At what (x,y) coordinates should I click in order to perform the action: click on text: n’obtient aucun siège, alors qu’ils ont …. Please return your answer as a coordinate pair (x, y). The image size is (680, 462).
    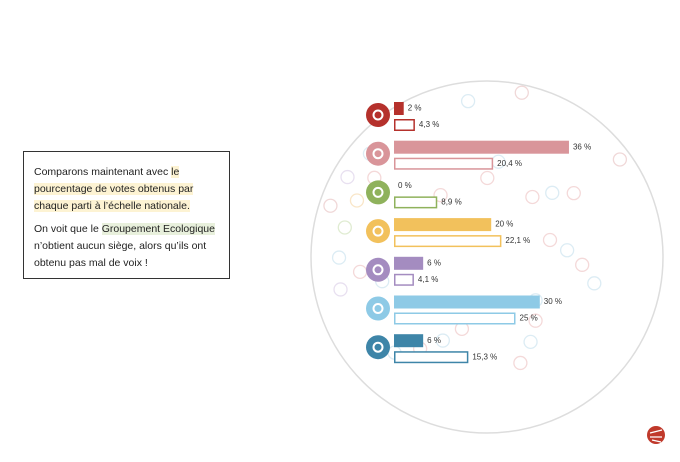
    Looking at the image, I should click on (120, 254).